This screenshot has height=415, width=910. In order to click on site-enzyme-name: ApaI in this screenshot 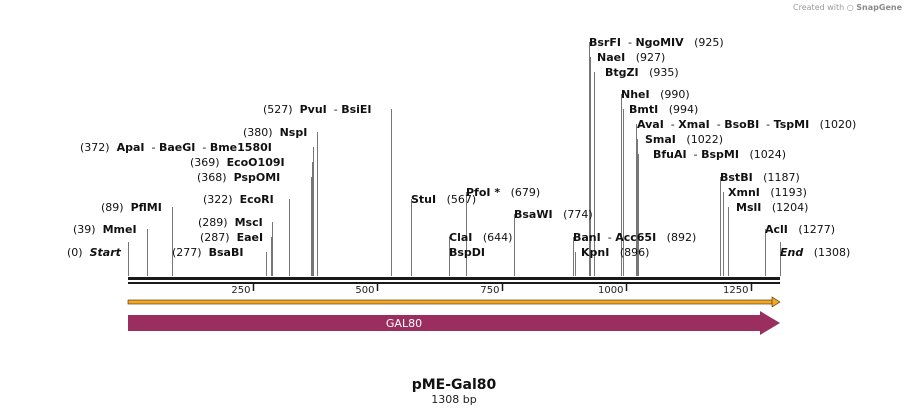, I will do `click(131, 147)`.